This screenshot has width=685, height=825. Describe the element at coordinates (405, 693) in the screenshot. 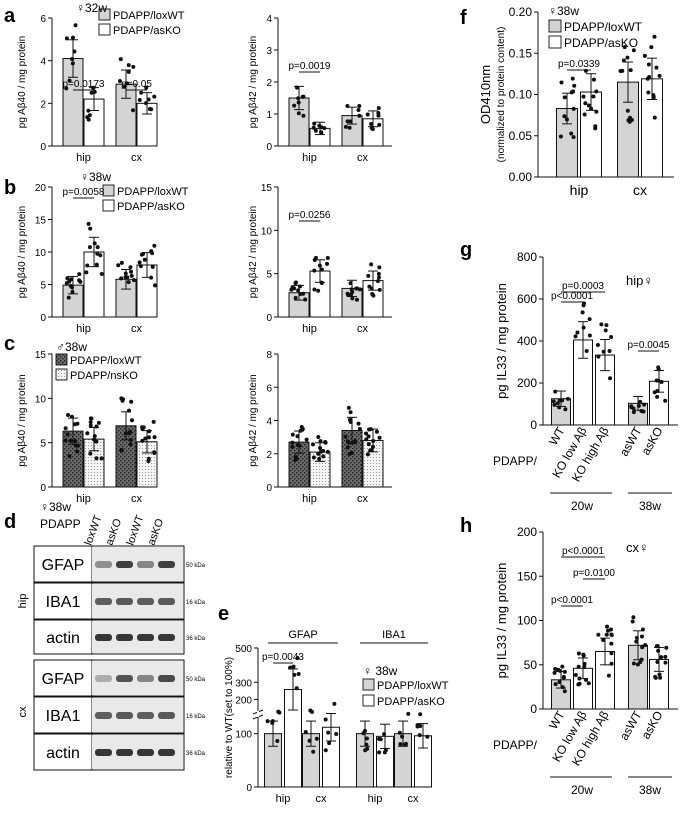

I see `legend-e: PDAPP/loxWT PDAPP/asKO` at that location.